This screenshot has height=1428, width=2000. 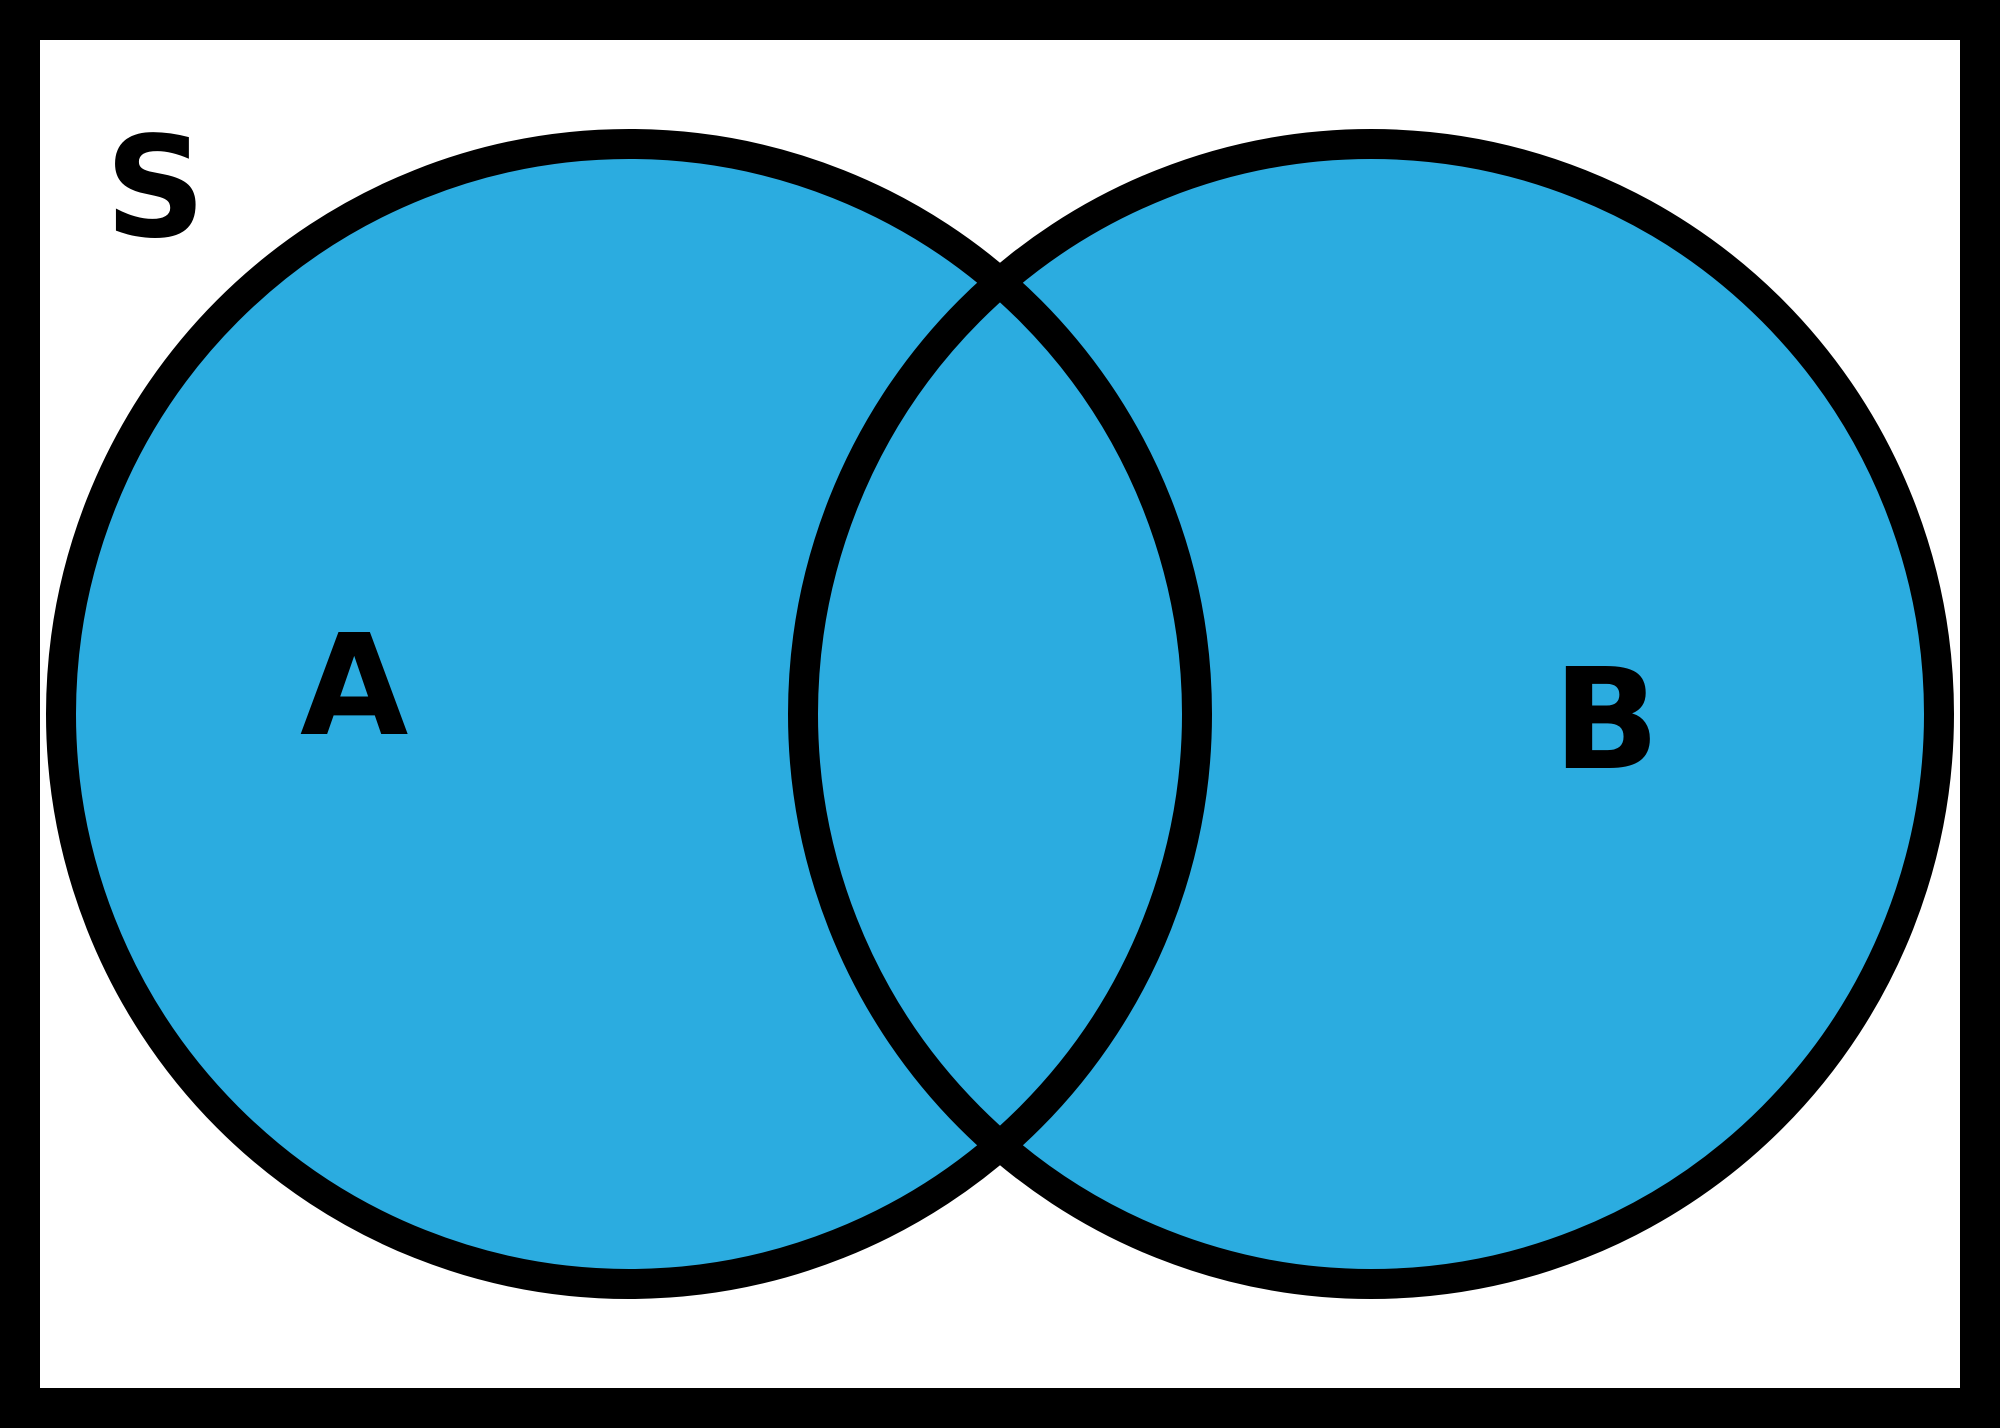 I want to click on set-a-label: A, so click(x=354, y=686).